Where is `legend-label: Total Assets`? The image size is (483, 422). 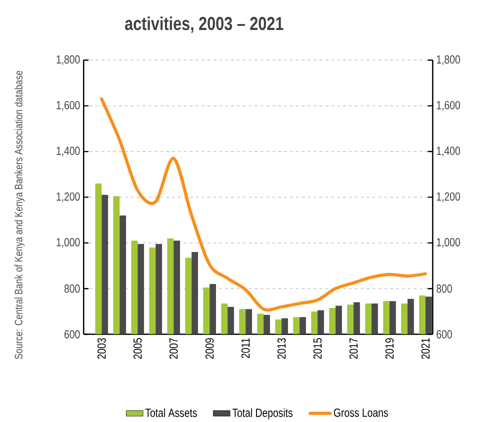
legend-label: Total Assets is located at coordinates (171, 412).